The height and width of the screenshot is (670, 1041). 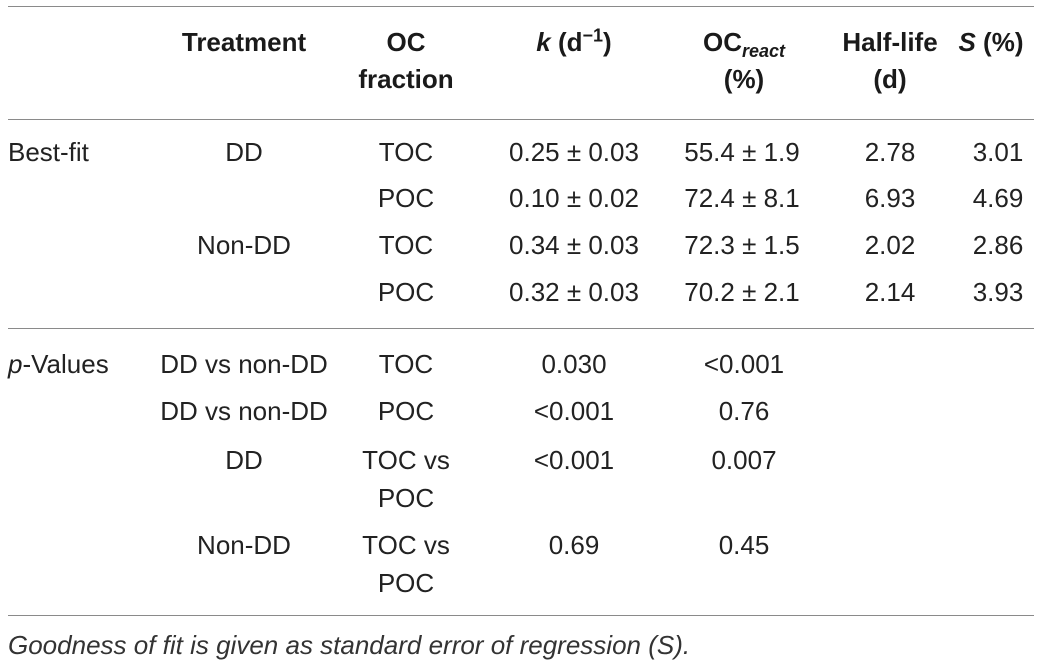 I want to click on section-label-p-values: p-Values, so click(x=58, y=364).